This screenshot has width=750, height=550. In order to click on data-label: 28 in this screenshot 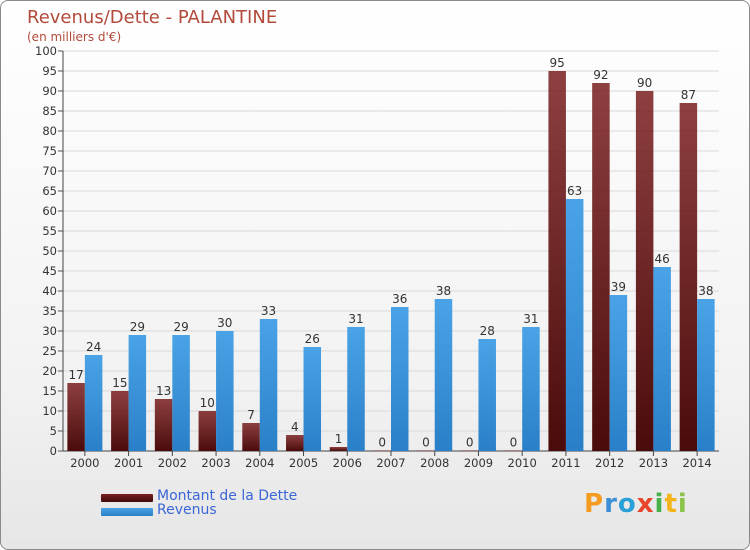, I will do `click(487, 331)`.